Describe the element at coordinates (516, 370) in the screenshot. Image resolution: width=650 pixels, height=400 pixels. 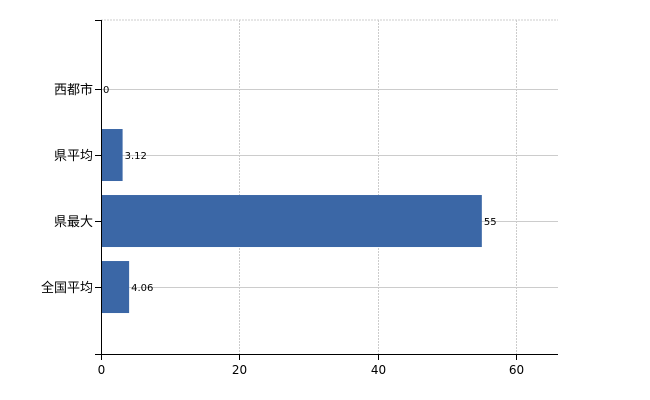
I see `x-tick-label: 60` at that location.